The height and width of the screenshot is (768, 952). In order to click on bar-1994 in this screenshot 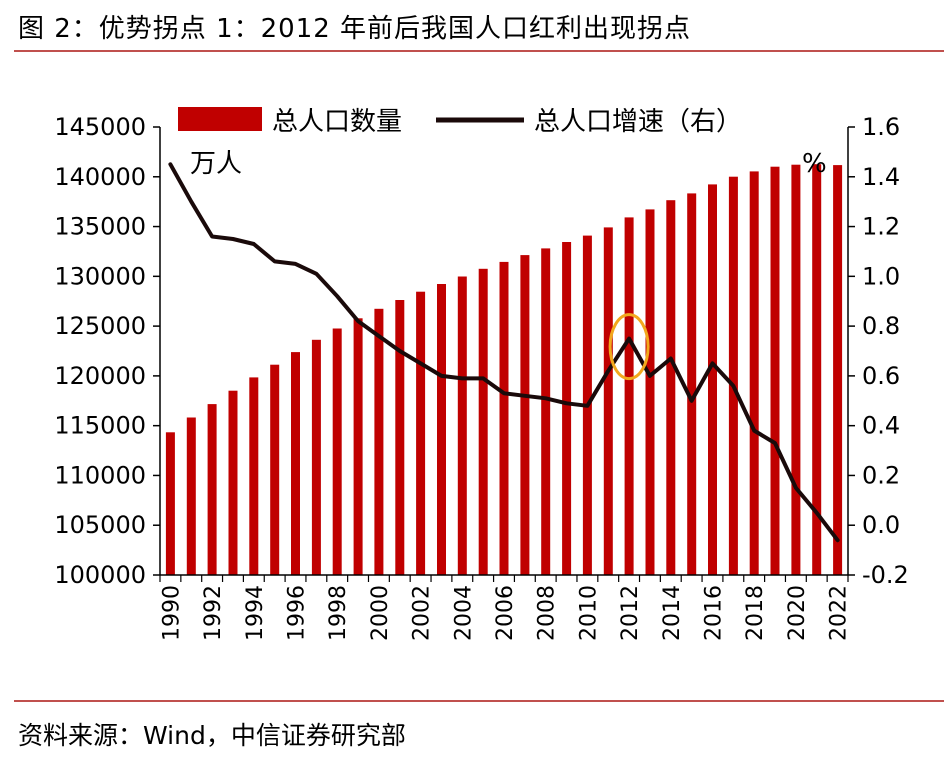, I will do `click(254, 476)`.